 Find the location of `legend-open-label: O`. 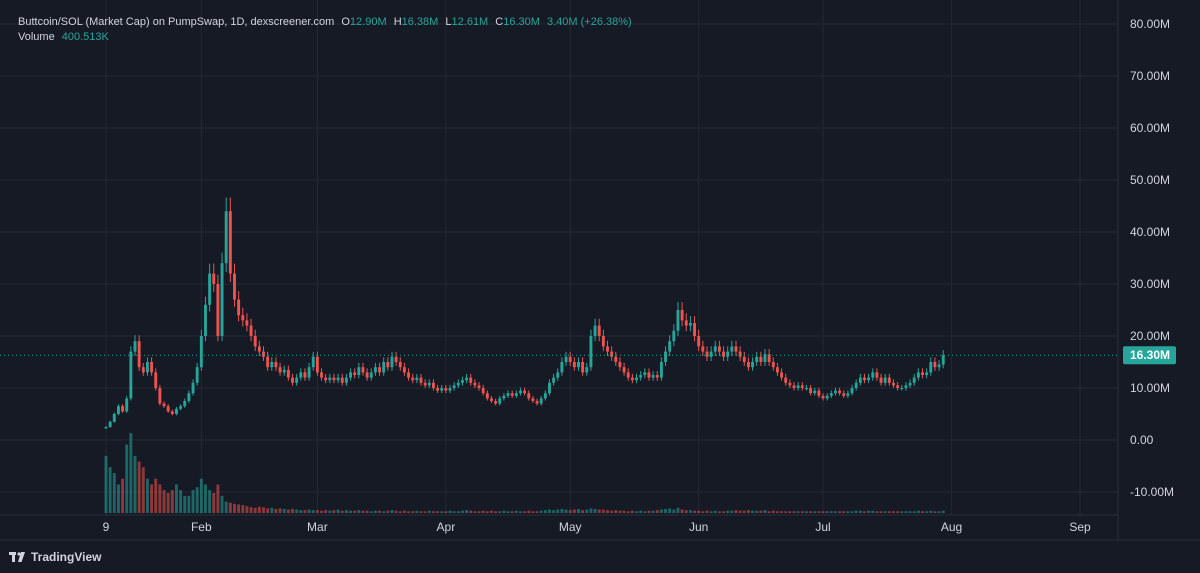

legend-open-label: O is located at coordinates (345, 22).